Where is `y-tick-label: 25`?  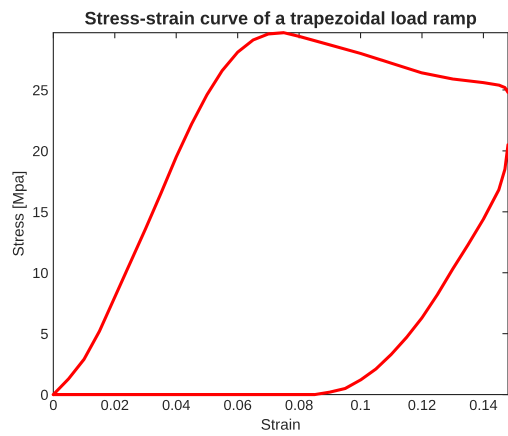 y-tick-label: 25 is located at coordinates (40, 90).